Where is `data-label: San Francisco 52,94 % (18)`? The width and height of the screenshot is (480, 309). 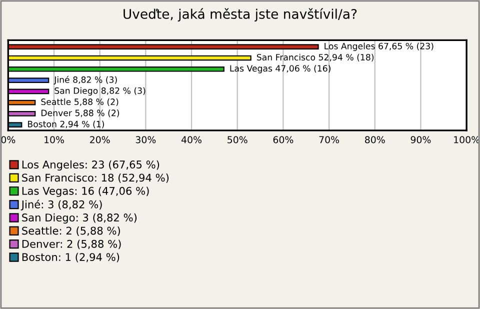 data-label: San Francisco 52,94 % (18) is located at coordinates (315, 58).